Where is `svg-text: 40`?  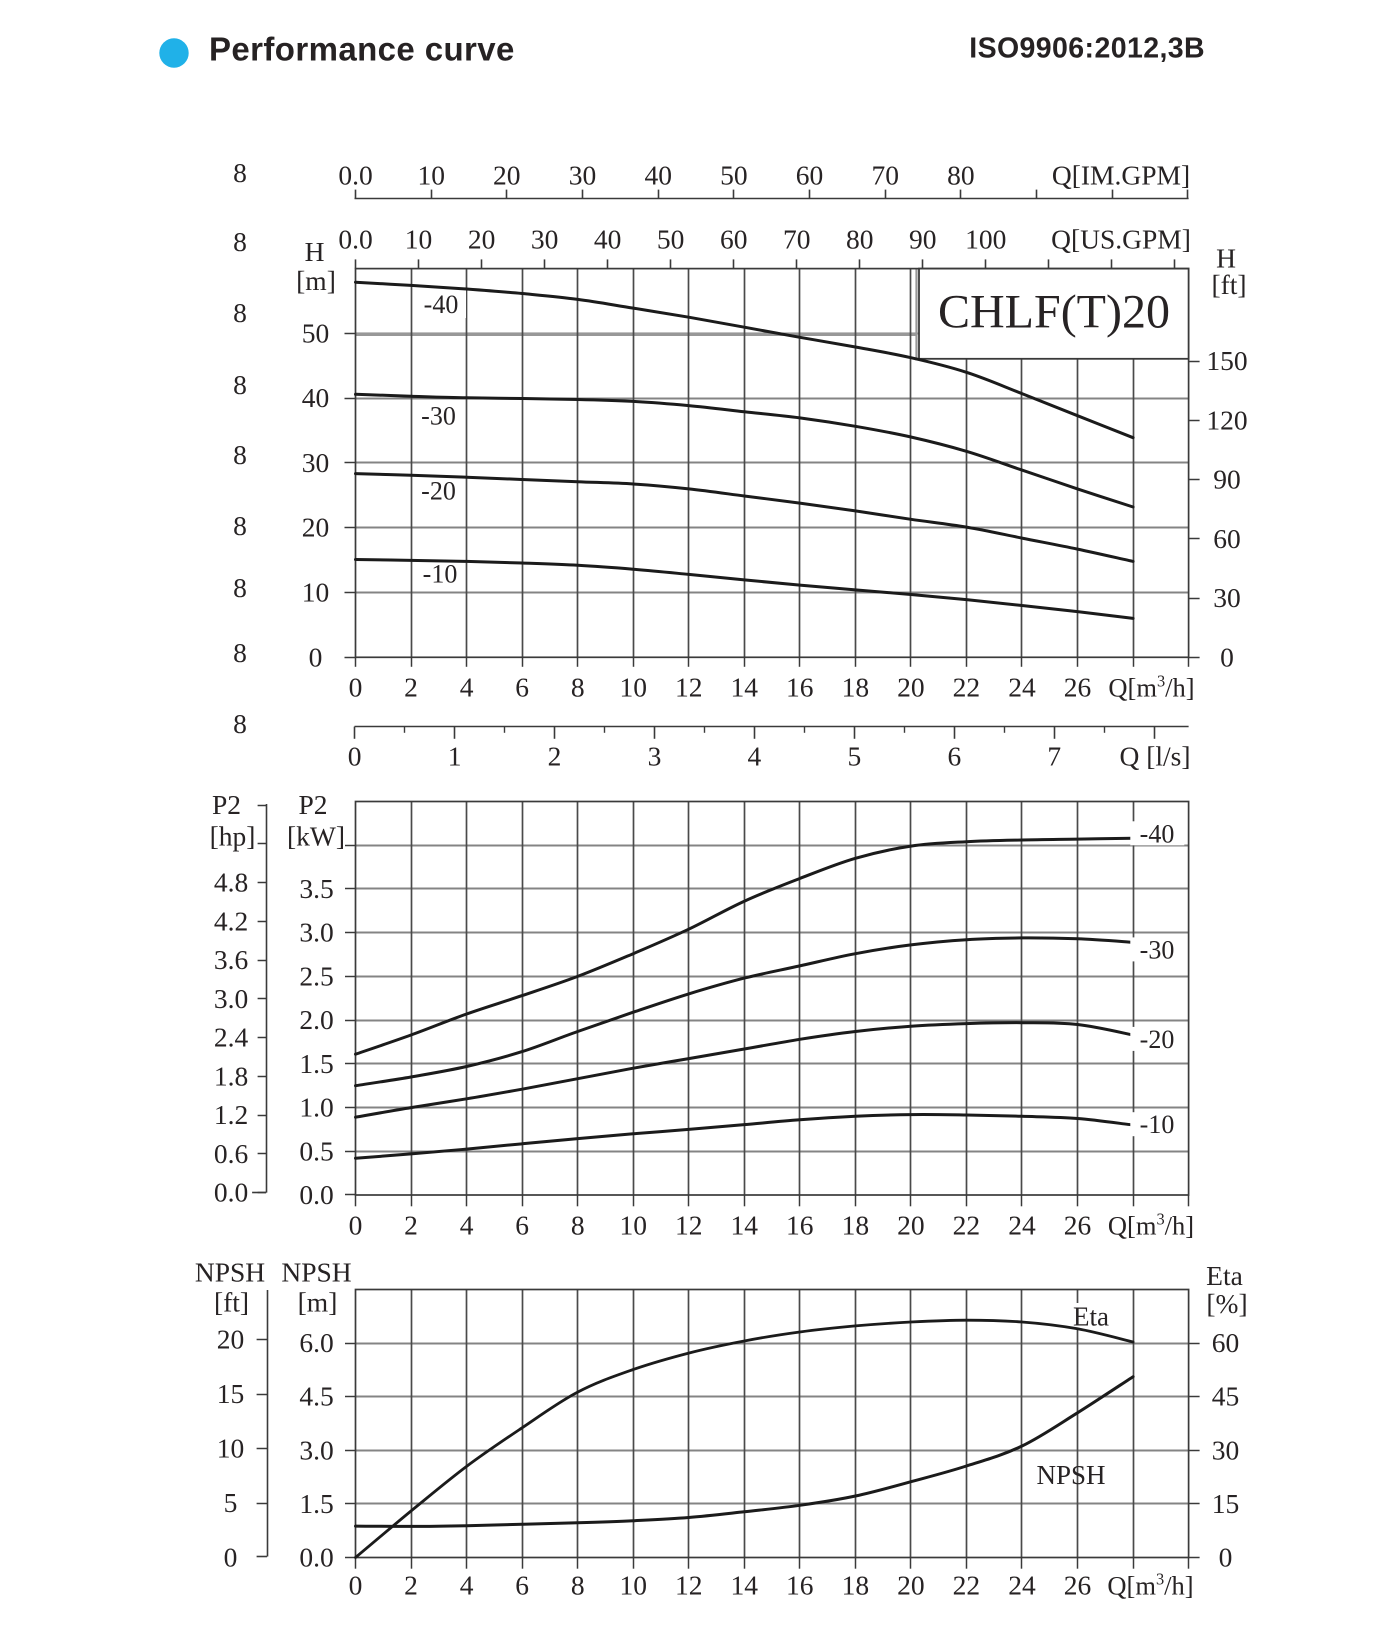
svg-text: 40 is located at coordinates (316, 397).